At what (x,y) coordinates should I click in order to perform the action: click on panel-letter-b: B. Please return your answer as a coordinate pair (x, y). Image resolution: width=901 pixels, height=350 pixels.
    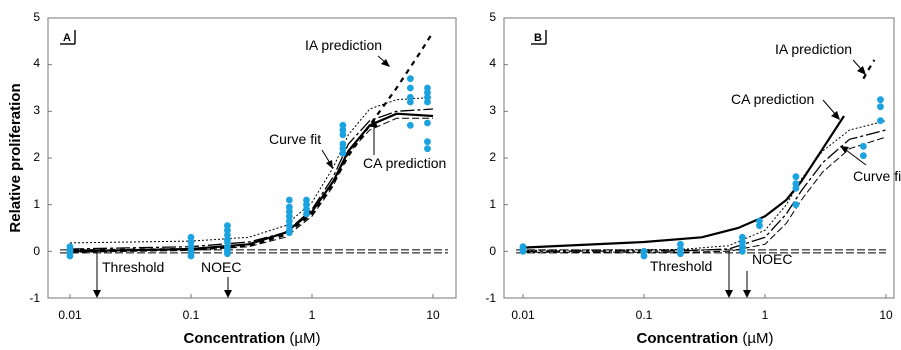
    Looking at the image, I should click on (539, 37).